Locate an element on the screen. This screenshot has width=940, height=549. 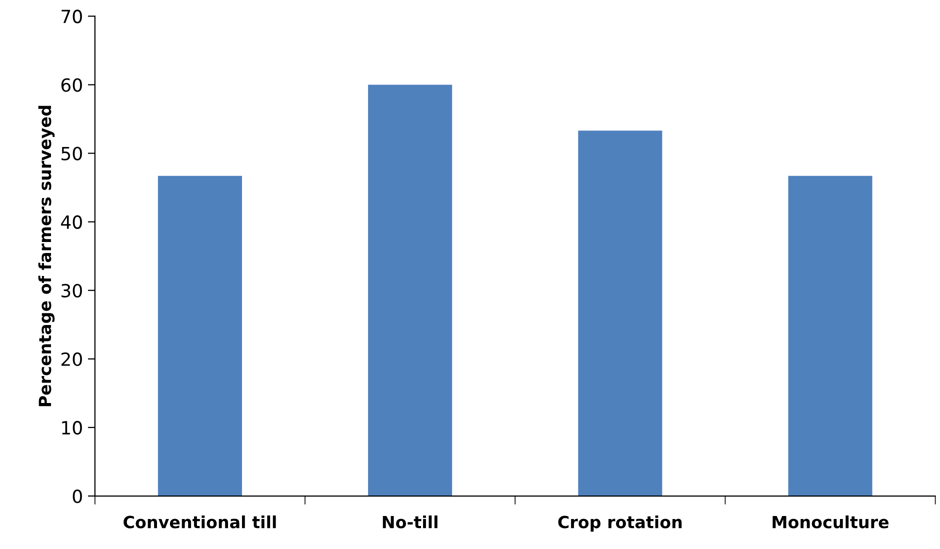
y-tick-label: 0 is located at coordinates (77, 496).